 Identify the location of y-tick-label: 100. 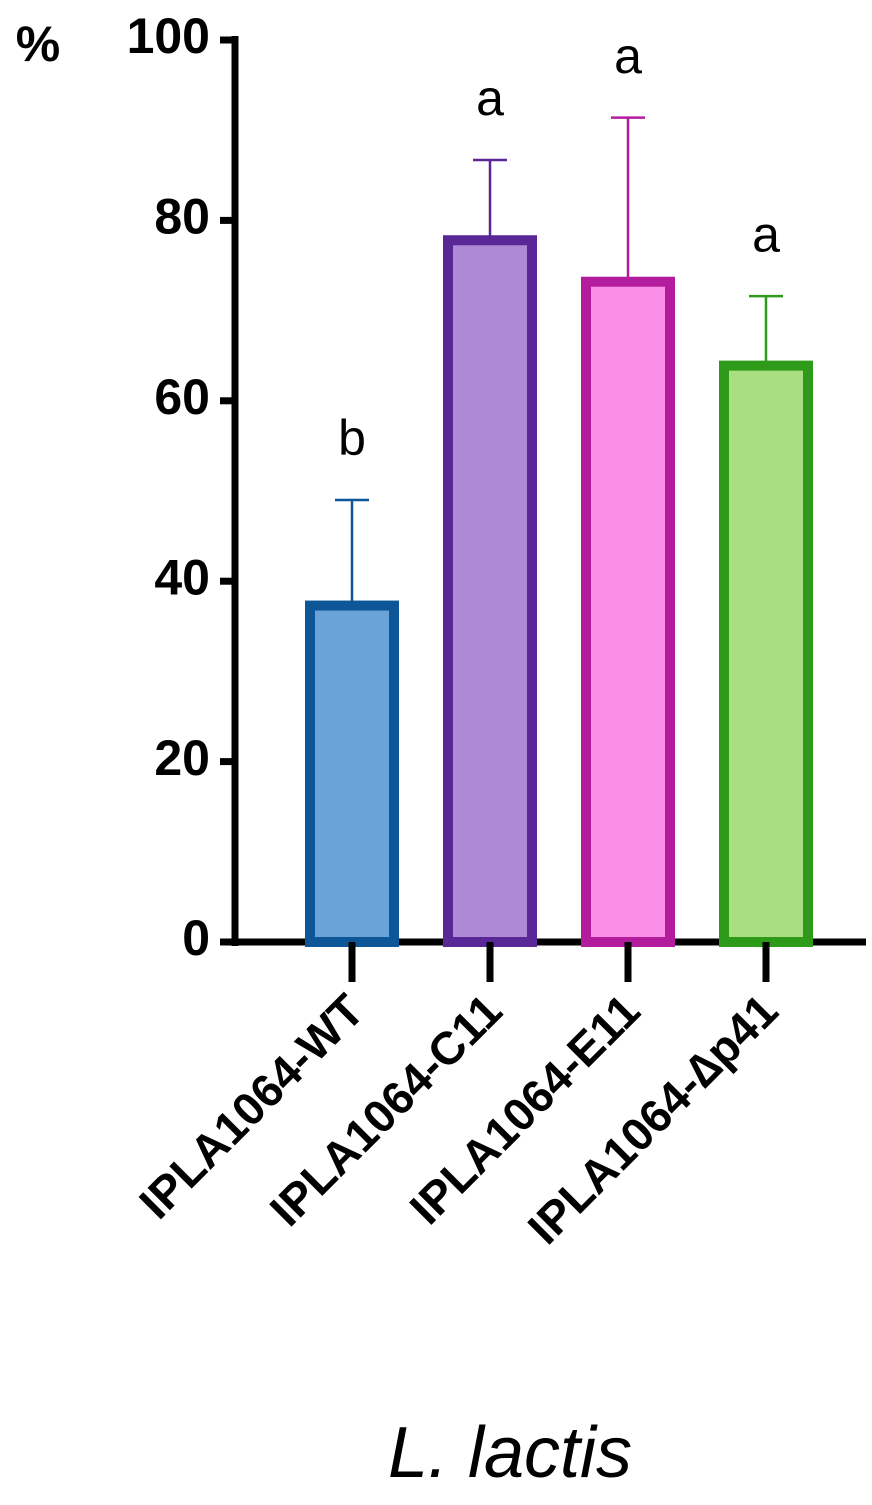
(168, 36).